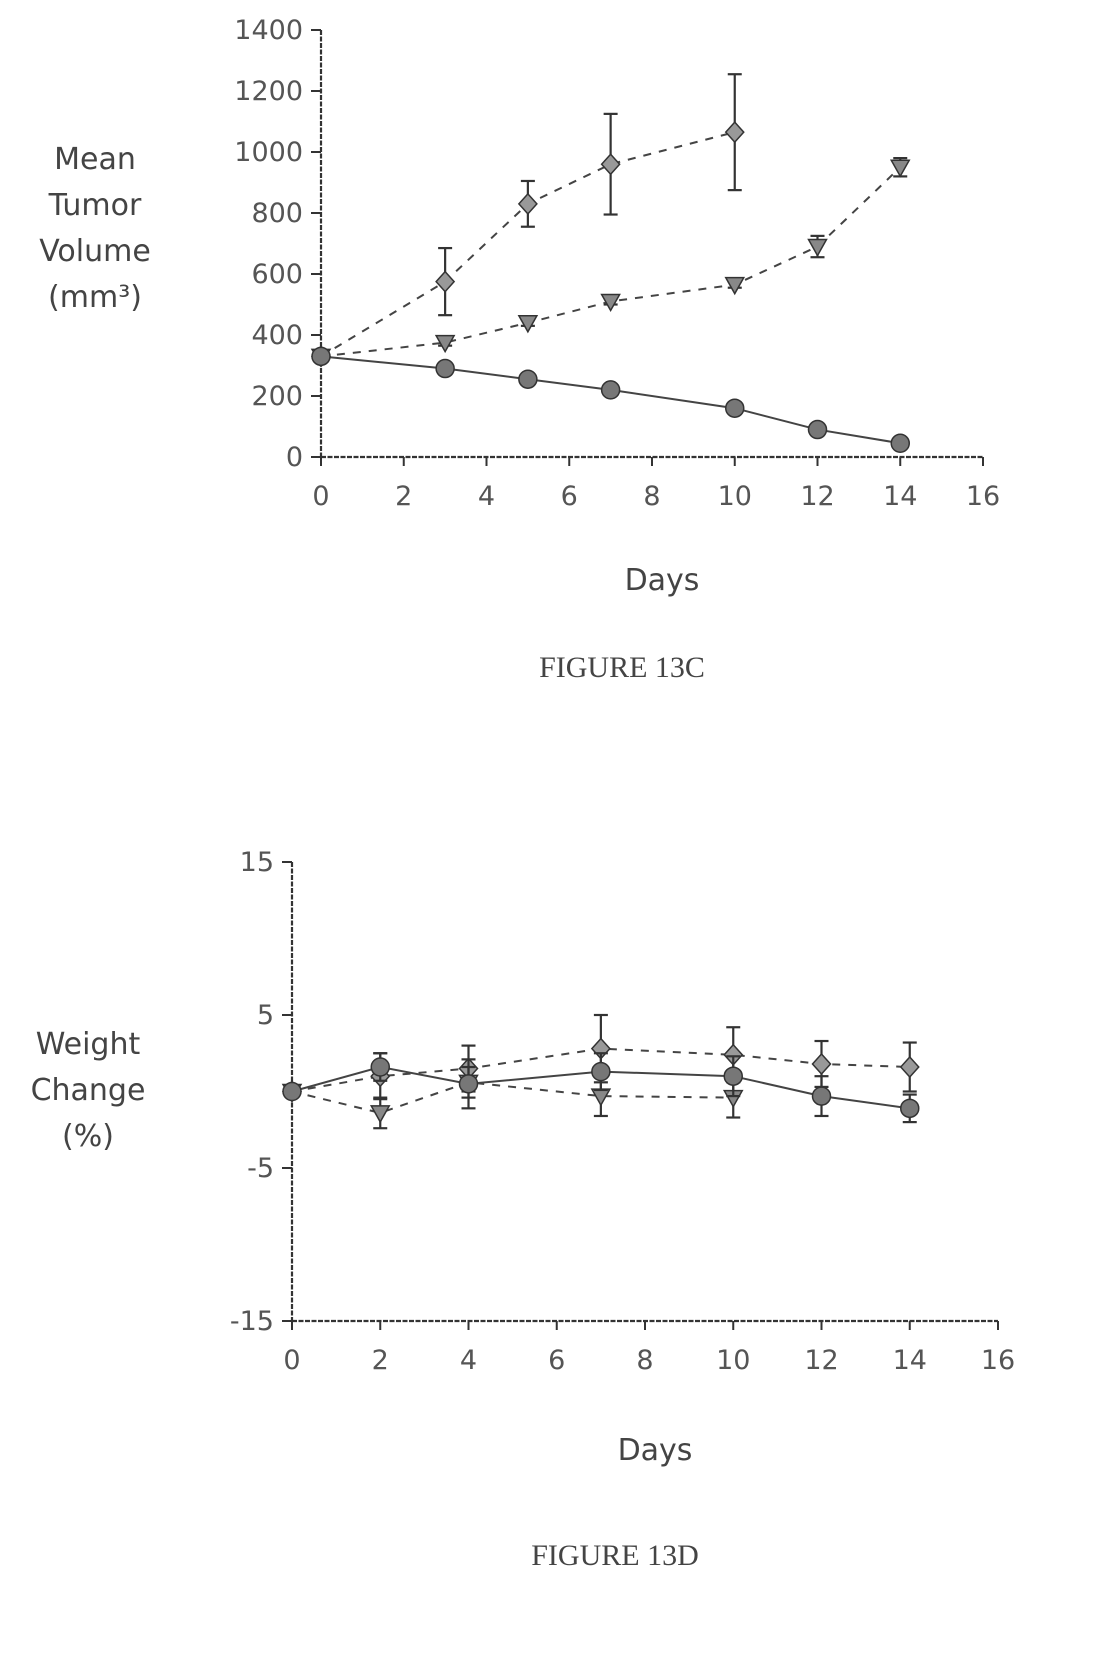 The height and width of the screenshot is (1659, 1096). Describe the element at coordinates (486, 496) in the screenshot. I see `fig1-x-tick-label: 4` at that location.